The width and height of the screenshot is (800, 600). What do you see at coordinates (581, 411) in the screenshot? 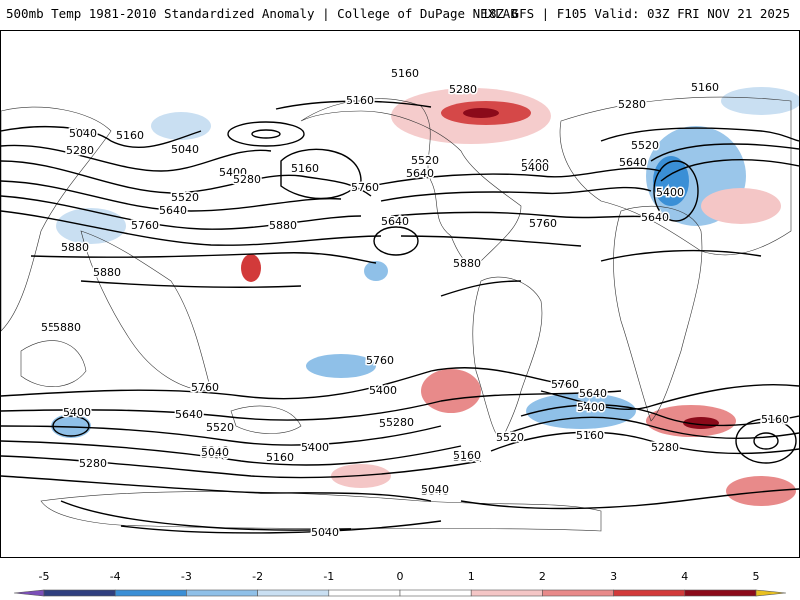
I see `cold-anomaly-south-atlantic` at bounding box center [581, 411].